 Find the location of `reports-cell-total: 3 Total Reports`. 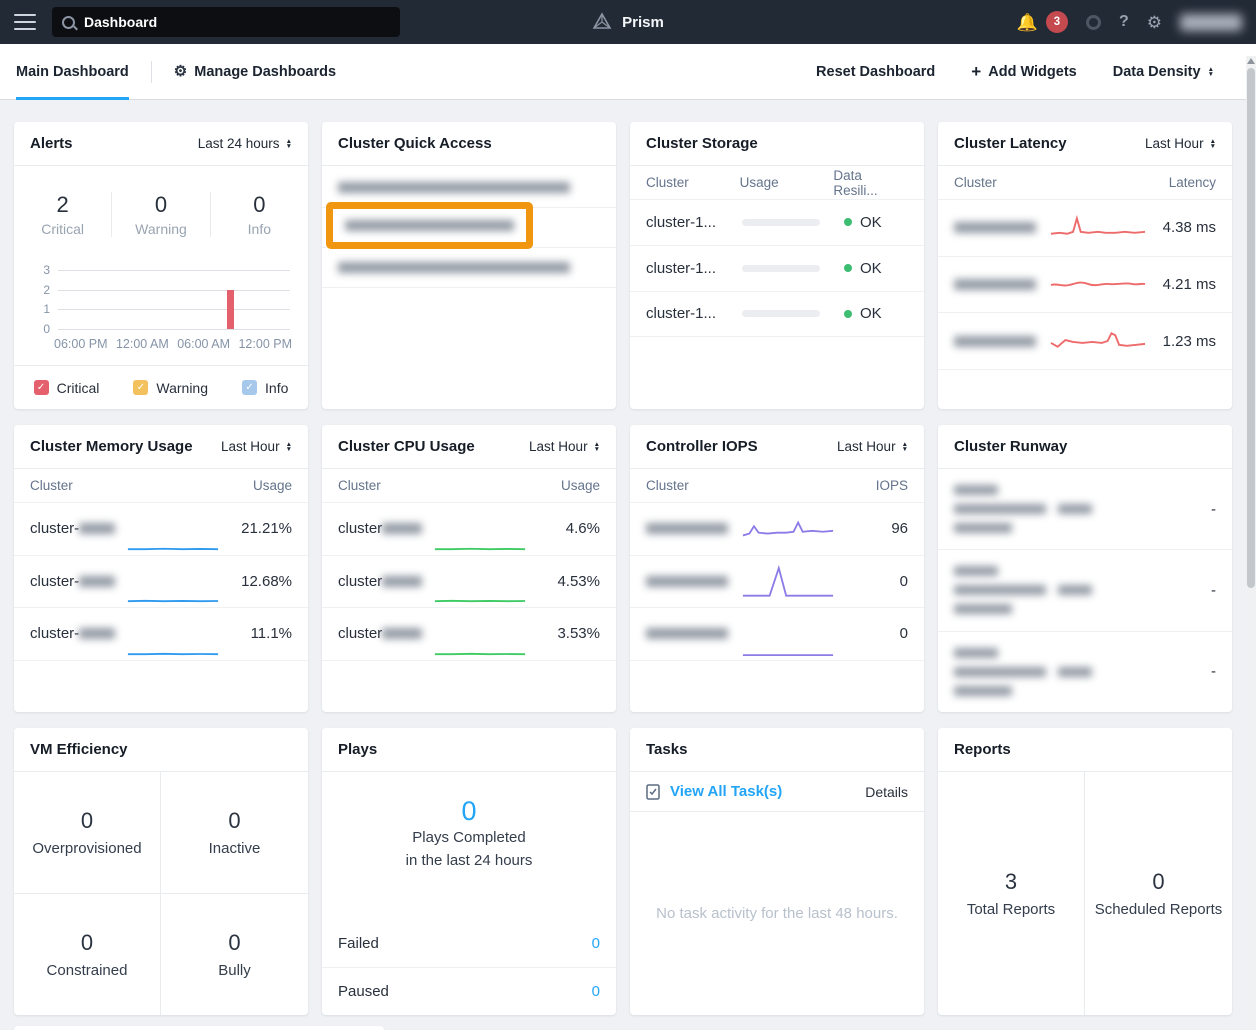

reports-cell-total: 3 Total Reports is located at coordinates (1011, 893).